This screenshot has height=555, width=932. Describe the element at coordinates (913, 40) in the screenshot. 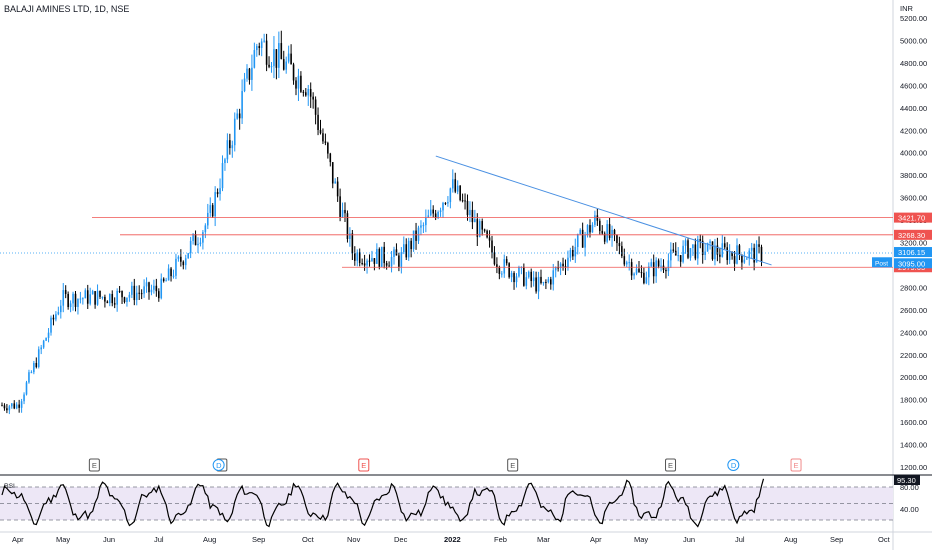

I see `y-tick-label: 5000.00` at that location.